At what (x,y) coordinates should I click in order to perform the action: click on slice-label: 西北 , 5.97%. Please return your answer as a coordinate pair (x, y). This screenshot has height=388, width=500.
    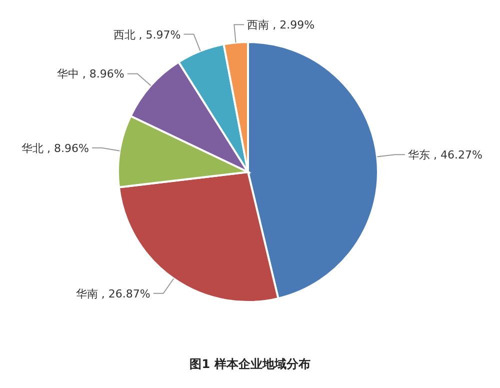
    Looking at the image, I should click on (147, 35).